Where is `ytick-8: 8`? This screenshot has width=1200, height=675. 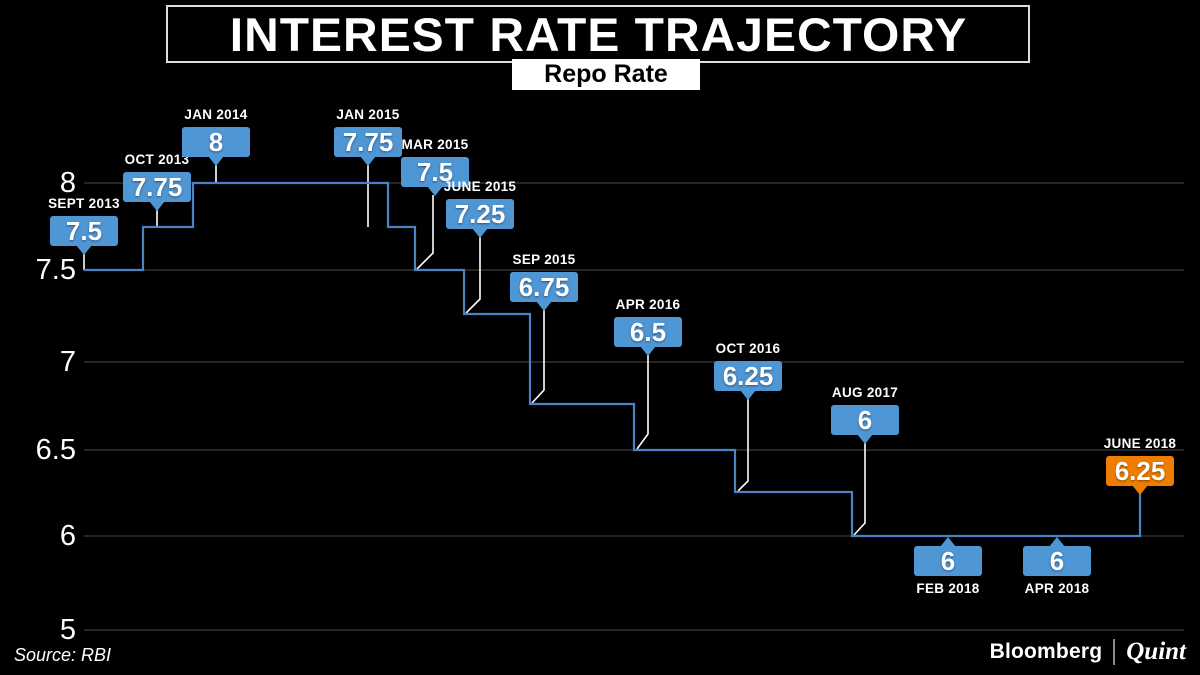 ytick-8: 8 is located at coordinates (67, 183).